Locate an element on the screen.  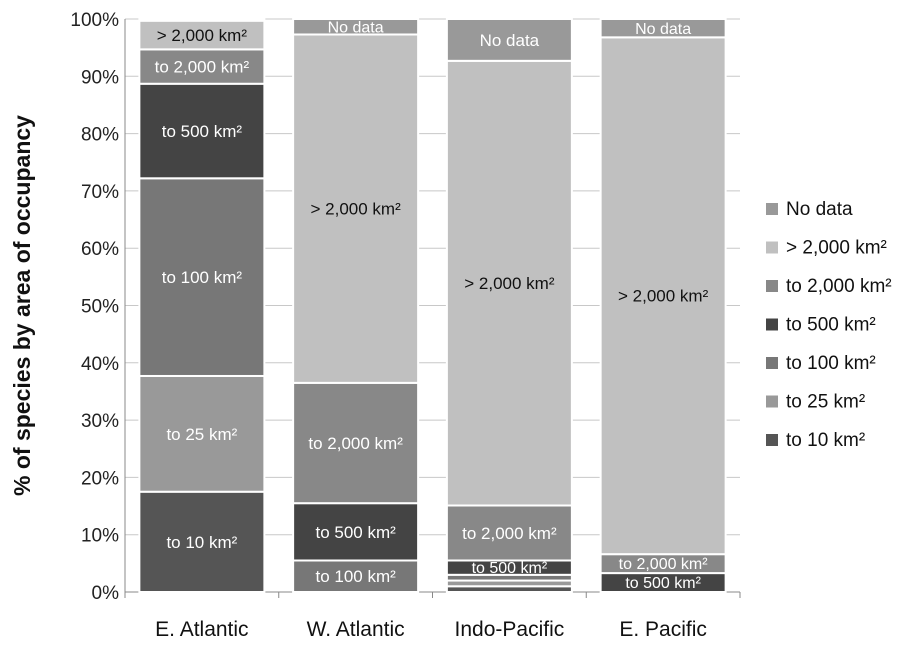
legend-label: to 25 km² is located at coordinates (825, 402).